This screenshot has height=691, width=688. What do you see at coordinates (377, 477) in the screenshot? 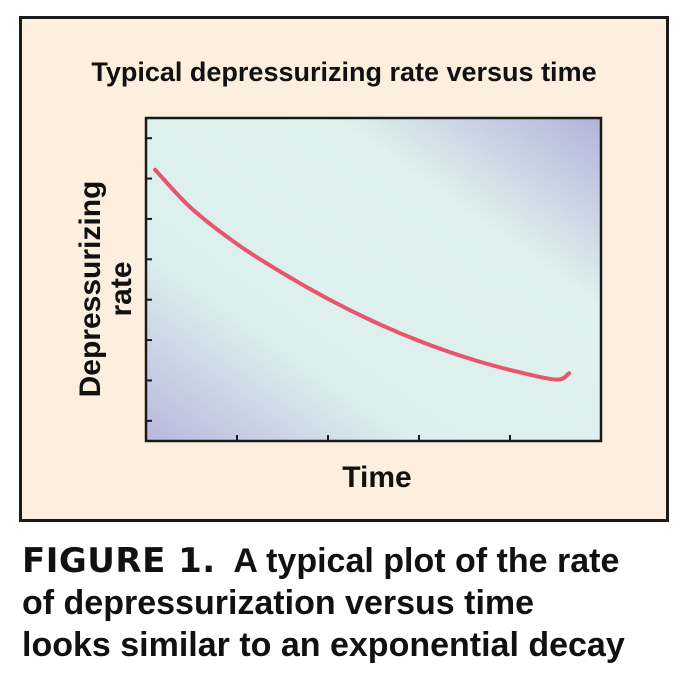
I see `x-axis-label: Time` at bounding box center [377, 477].